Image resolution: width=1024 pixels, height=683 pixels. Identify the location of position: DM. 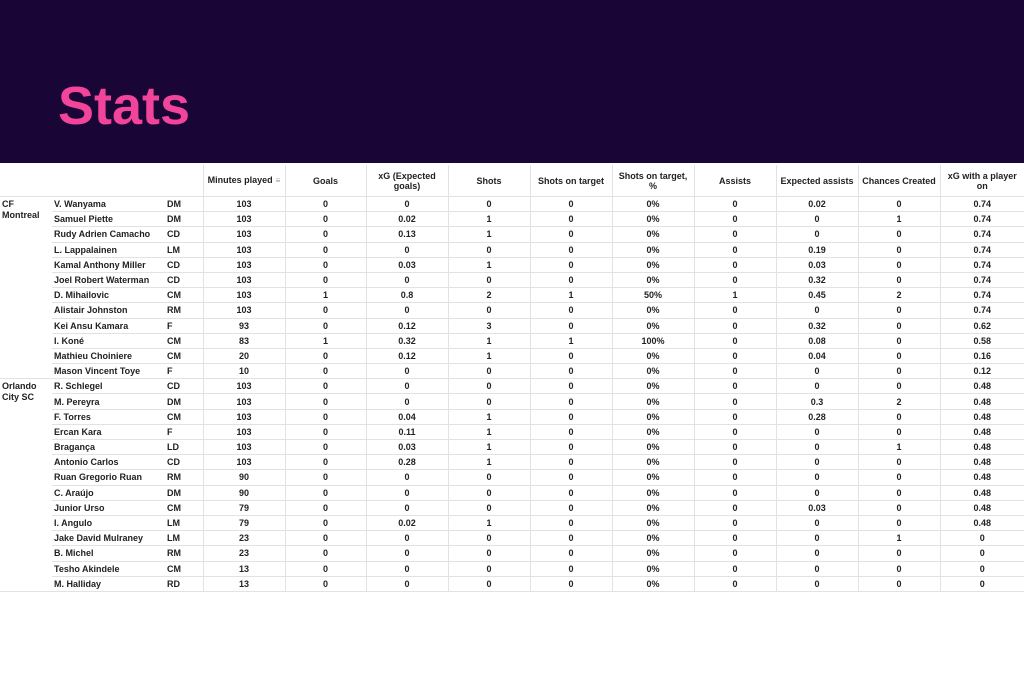
(183, 219).